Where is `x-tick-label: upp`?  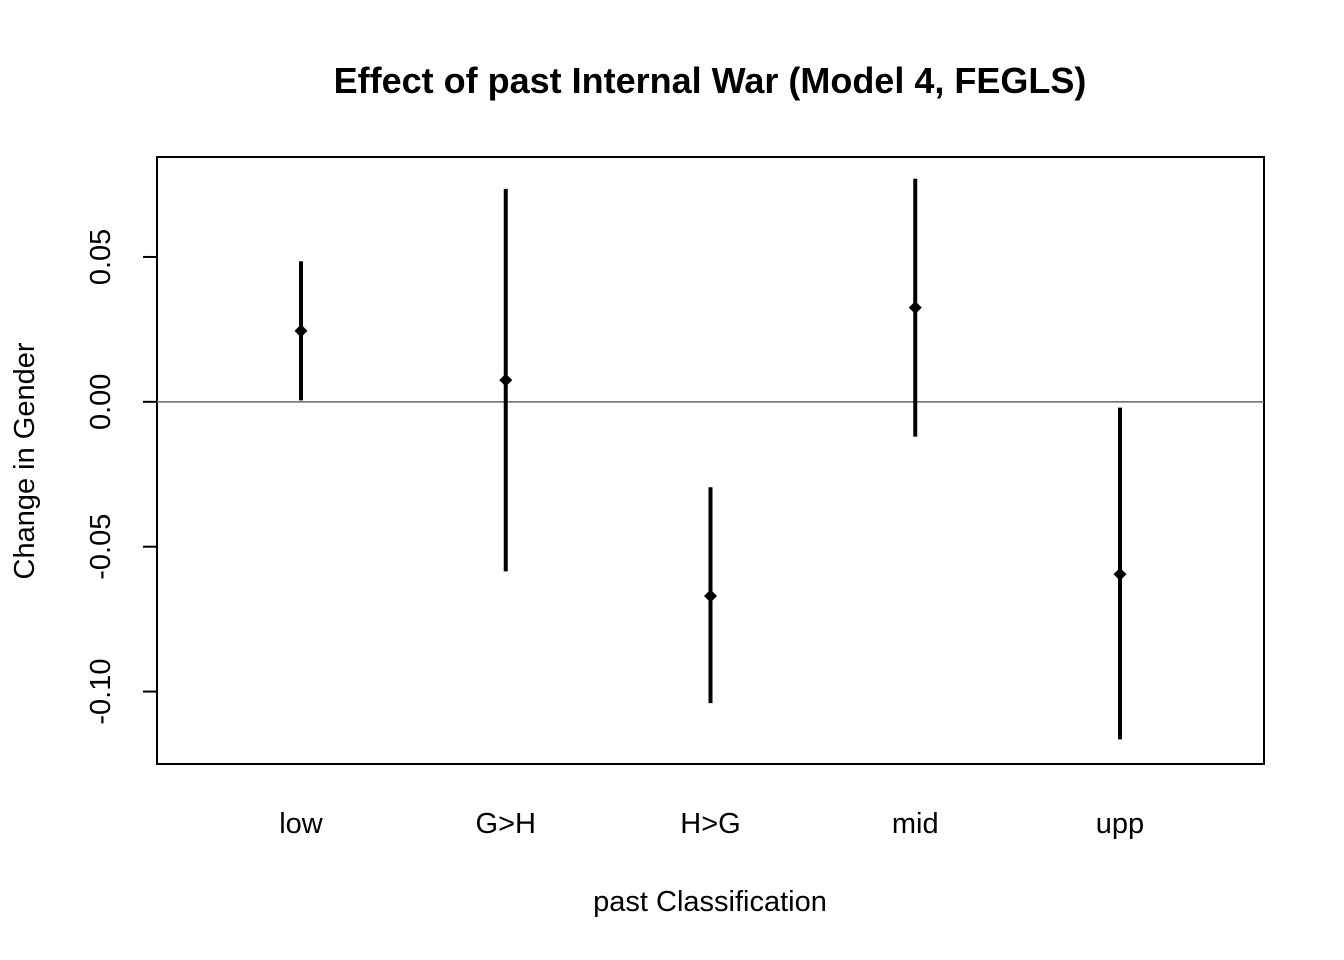
x-tick-label: upp is located at coordinates (1120, 824).